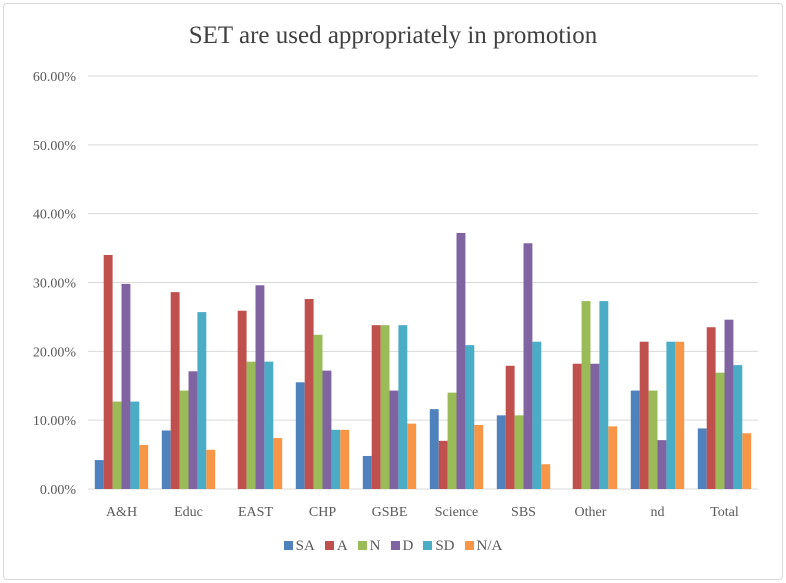  I want to click on legend-item: N, so click(369, 546).